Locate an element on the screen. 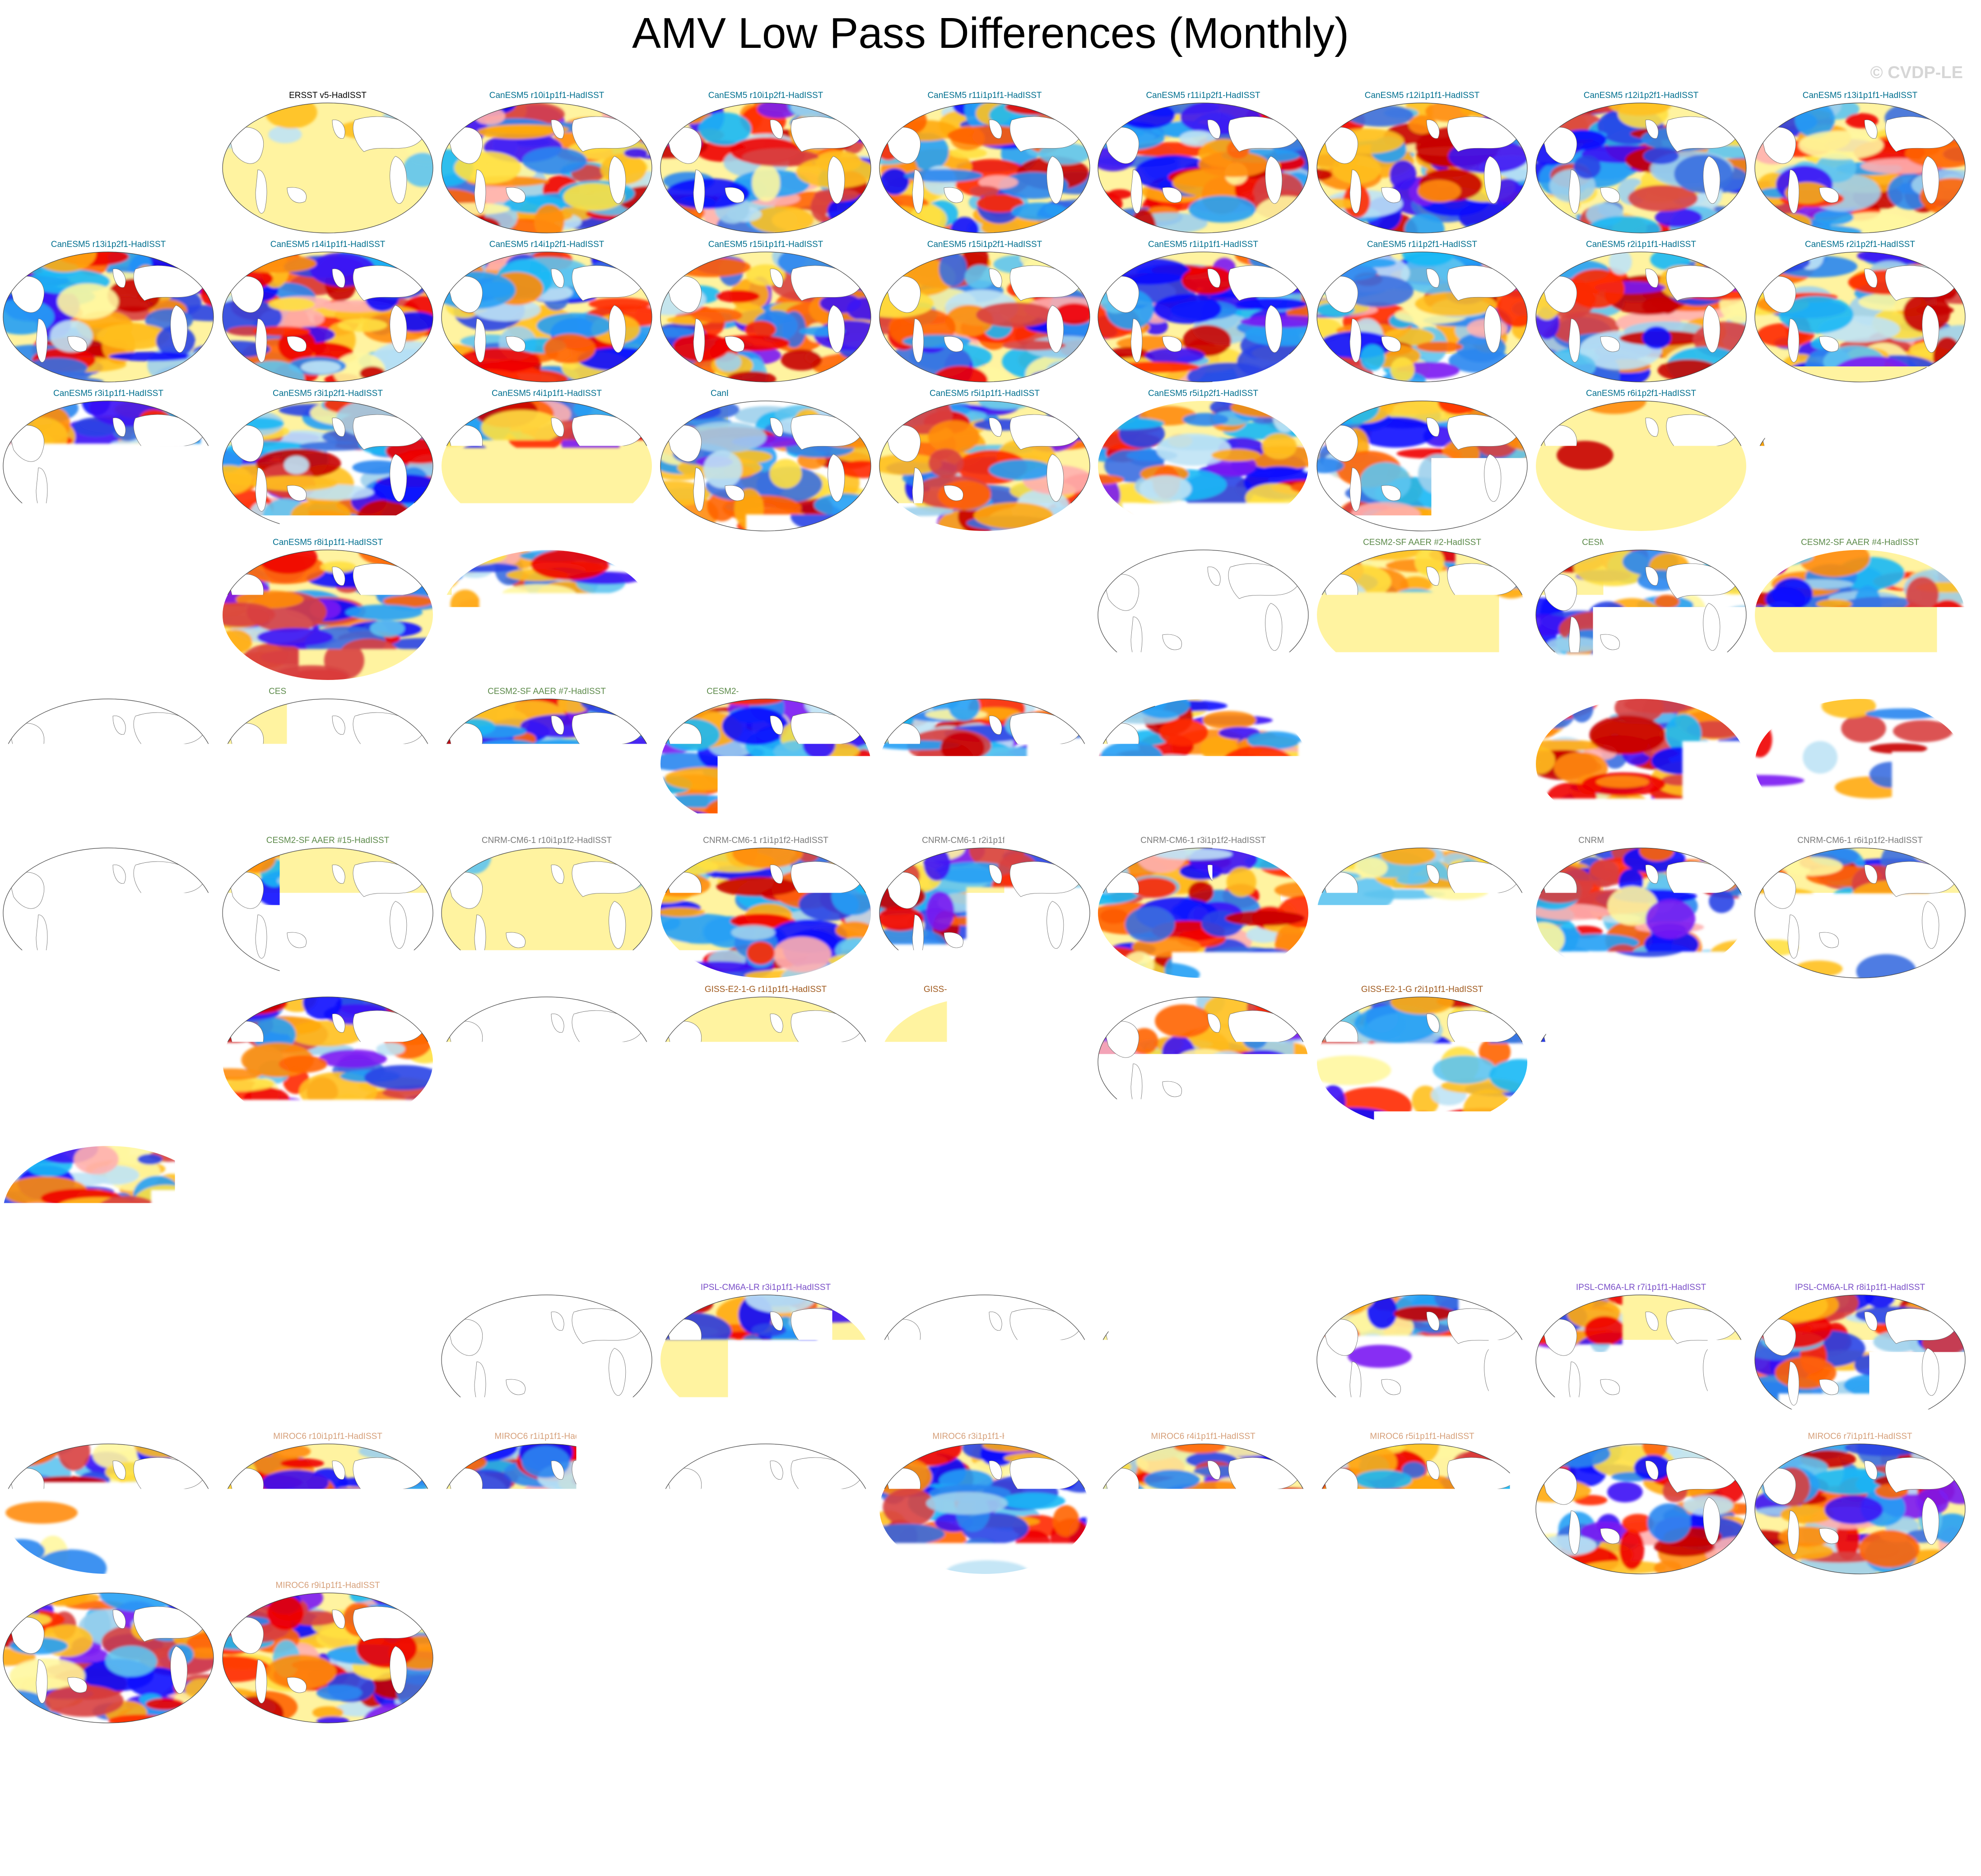  panel-title: CESM2-SF AAER #14-HadISST is located at coordinates (108, 840).